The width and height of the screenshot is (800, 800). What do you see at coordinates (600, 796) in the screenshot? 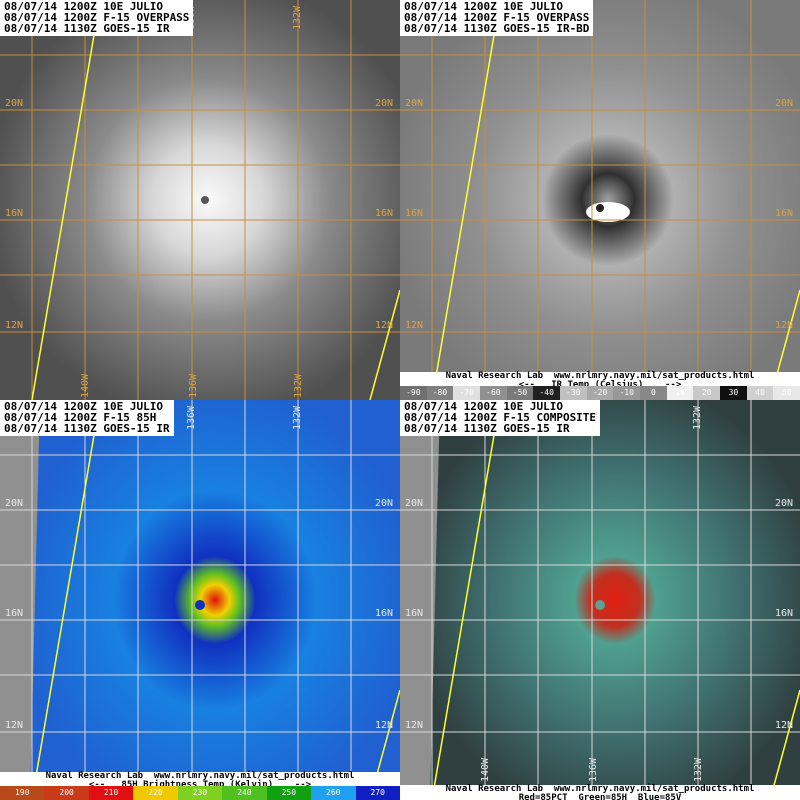
I see `footer-line: Red=85PCT Green=85H Blue=85V` at bounding box center [600, 796].